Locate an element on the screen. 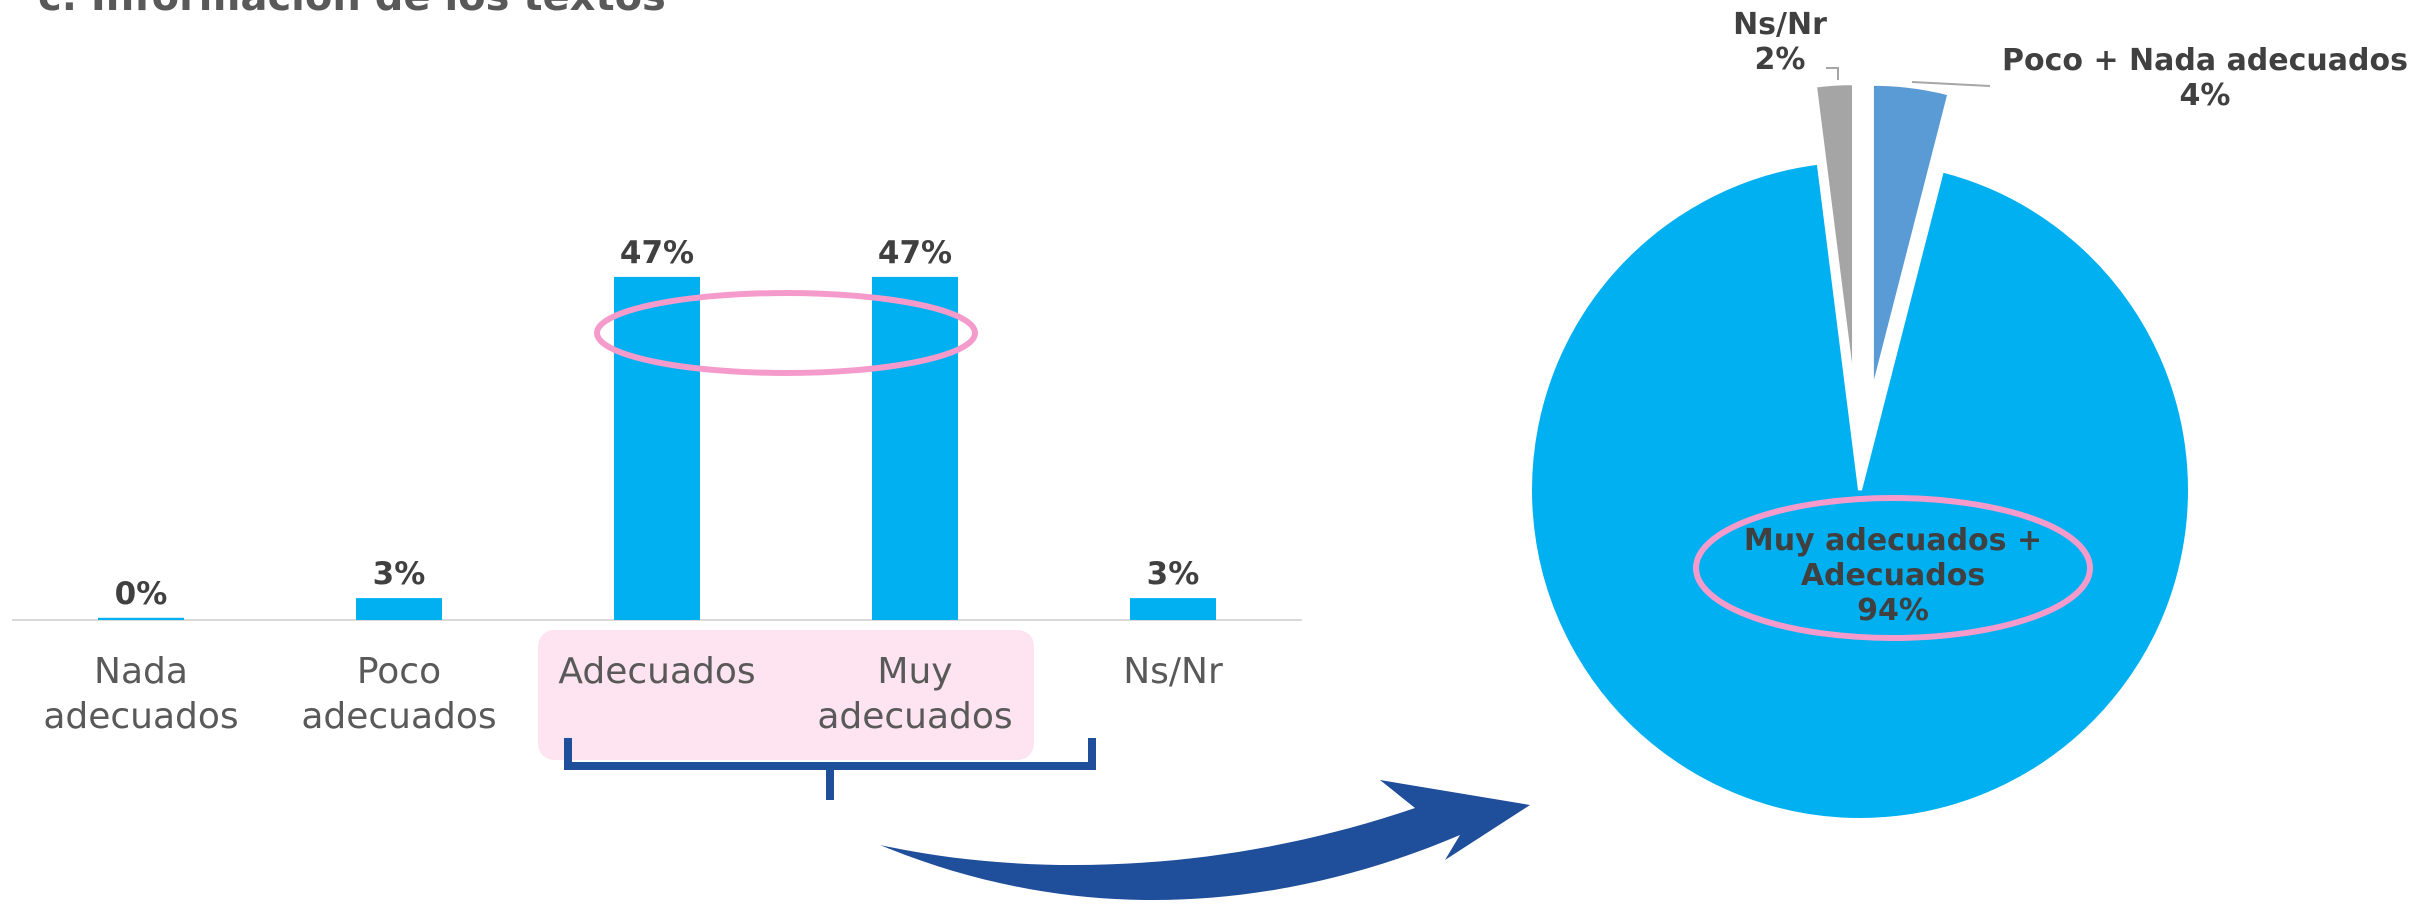 The width and height of the screenshot is (2423, 912). section-title: c. Información de los textos is located at coordinates (352, 10).